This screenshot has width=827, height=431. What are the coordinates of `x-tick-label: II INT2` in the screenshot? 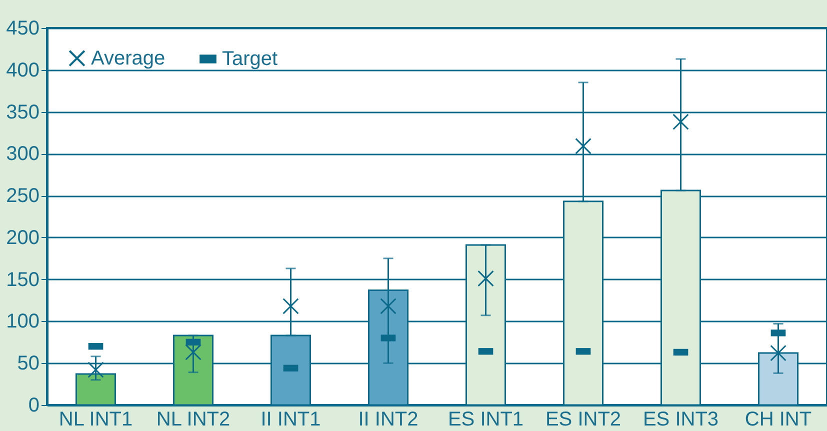 It's located at (388, 419).